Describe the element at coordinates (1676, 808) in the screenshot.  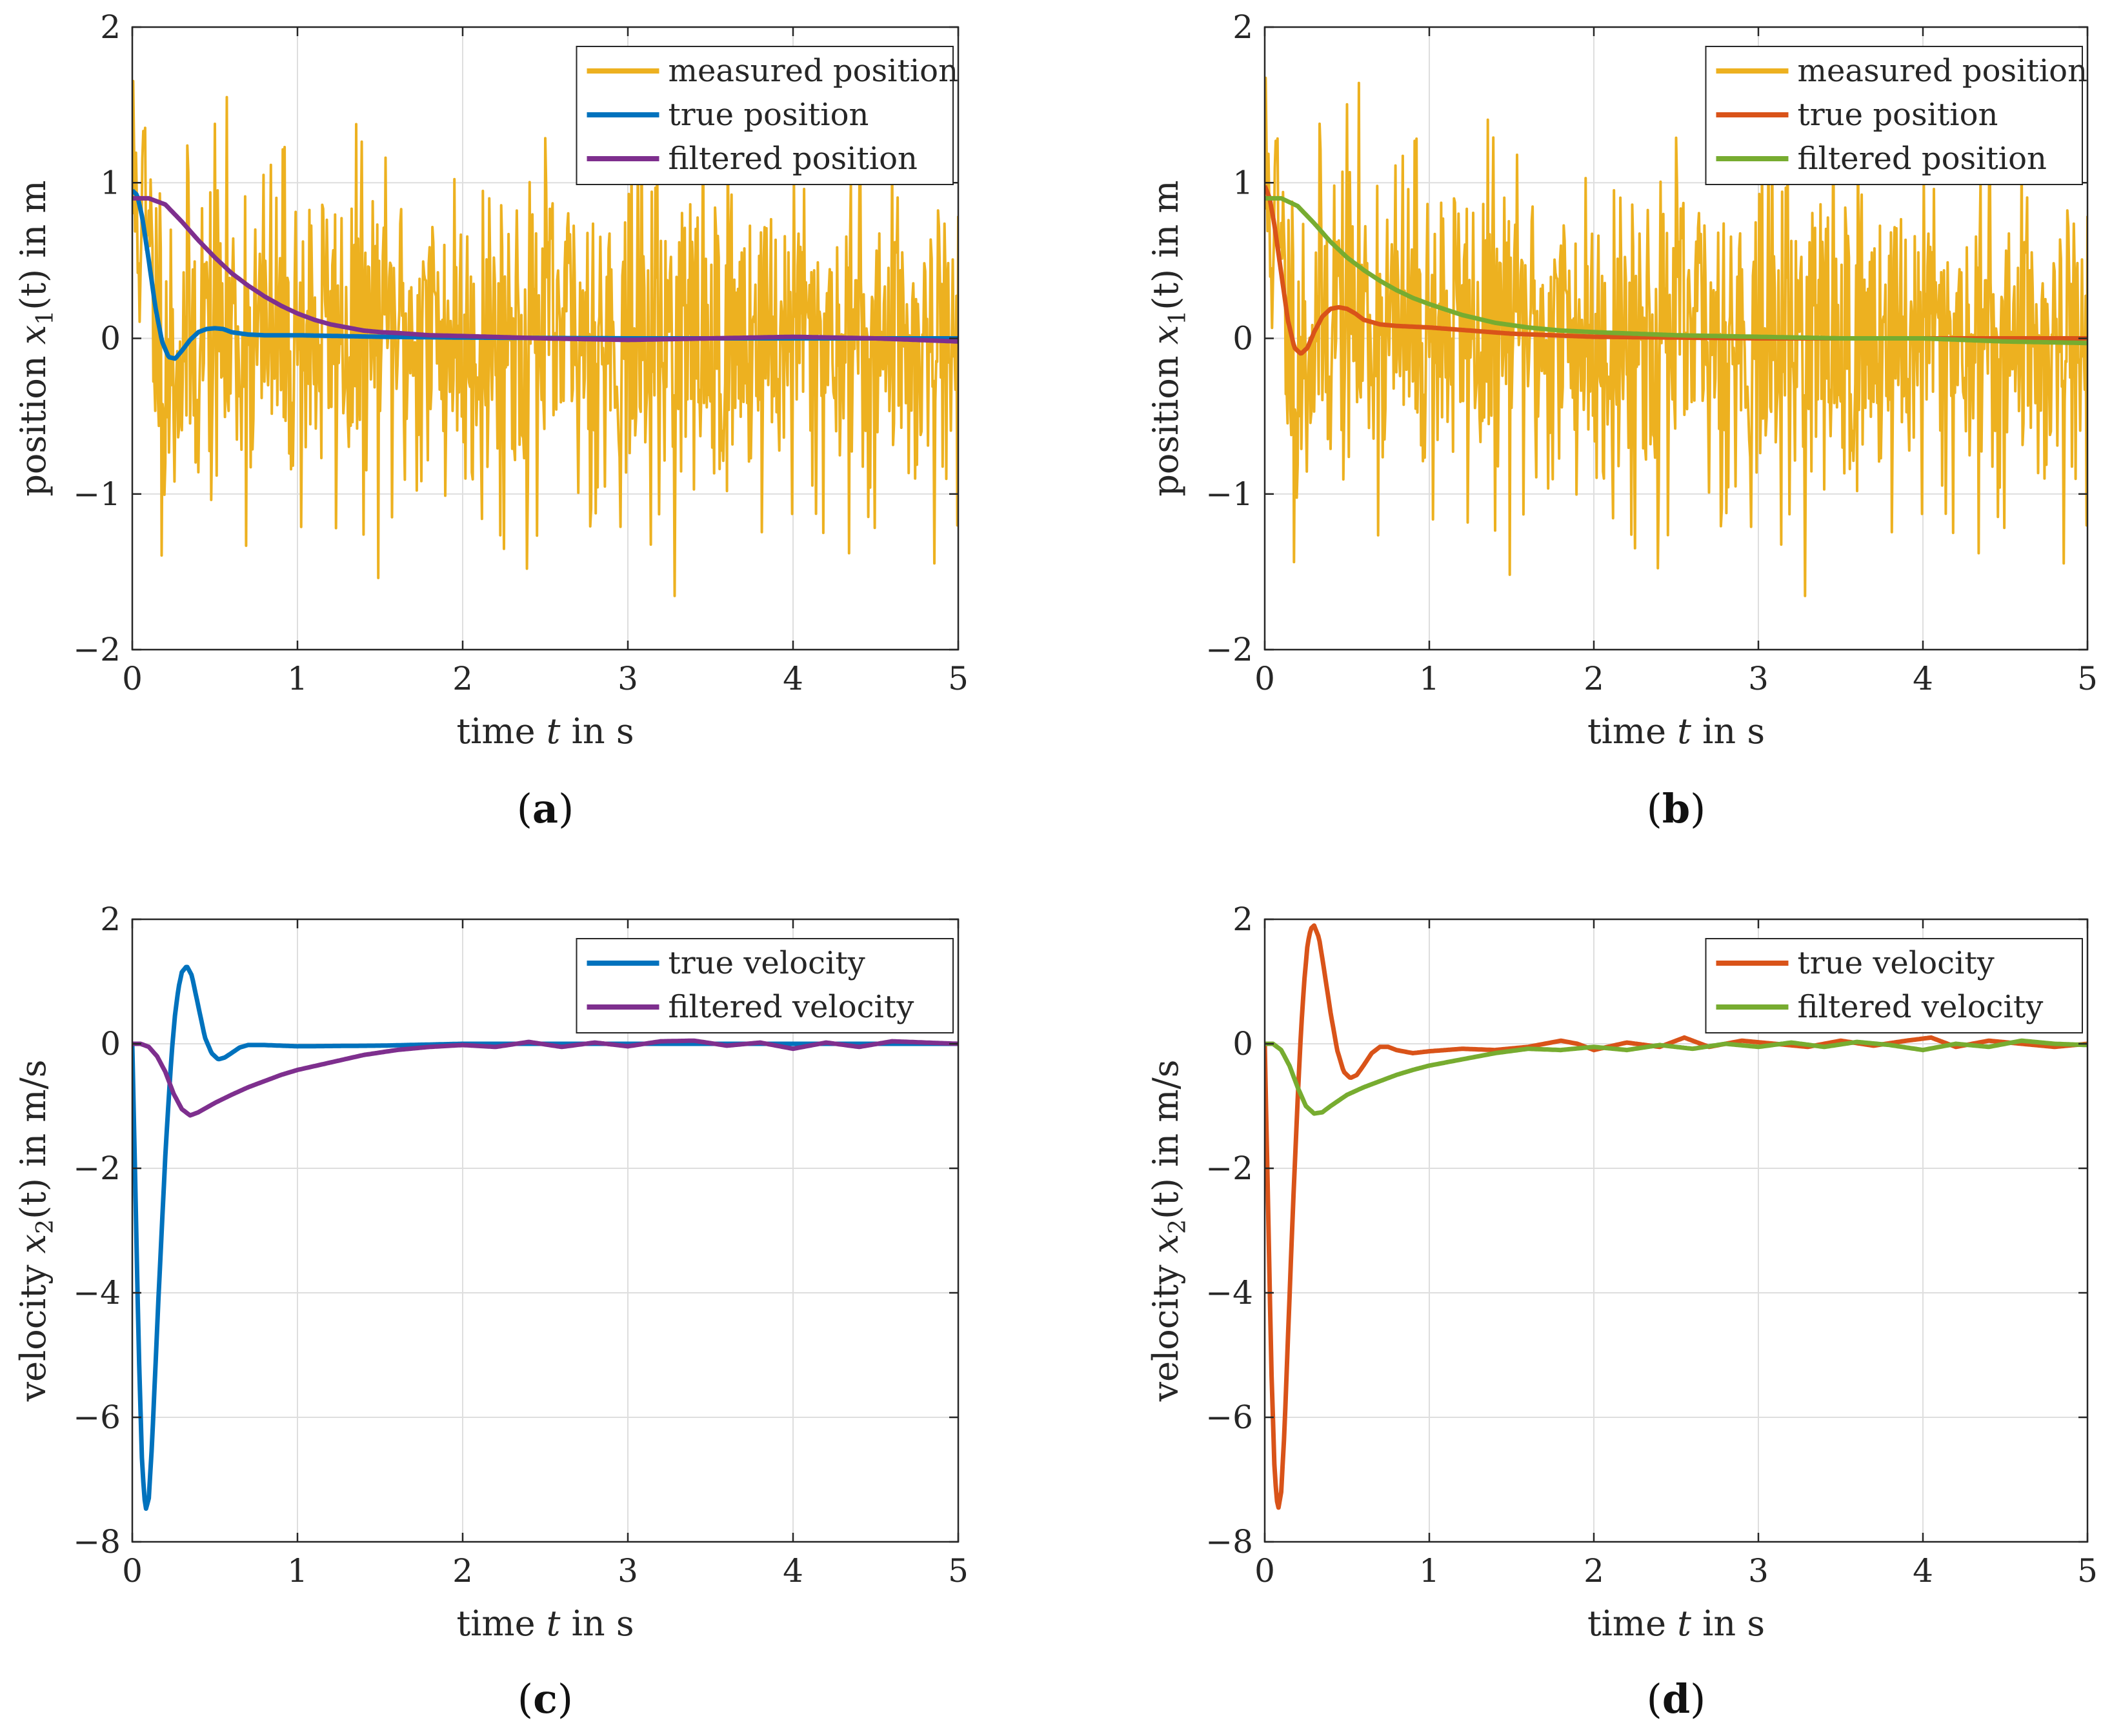
I see `panel-caption: (b)` at that location.